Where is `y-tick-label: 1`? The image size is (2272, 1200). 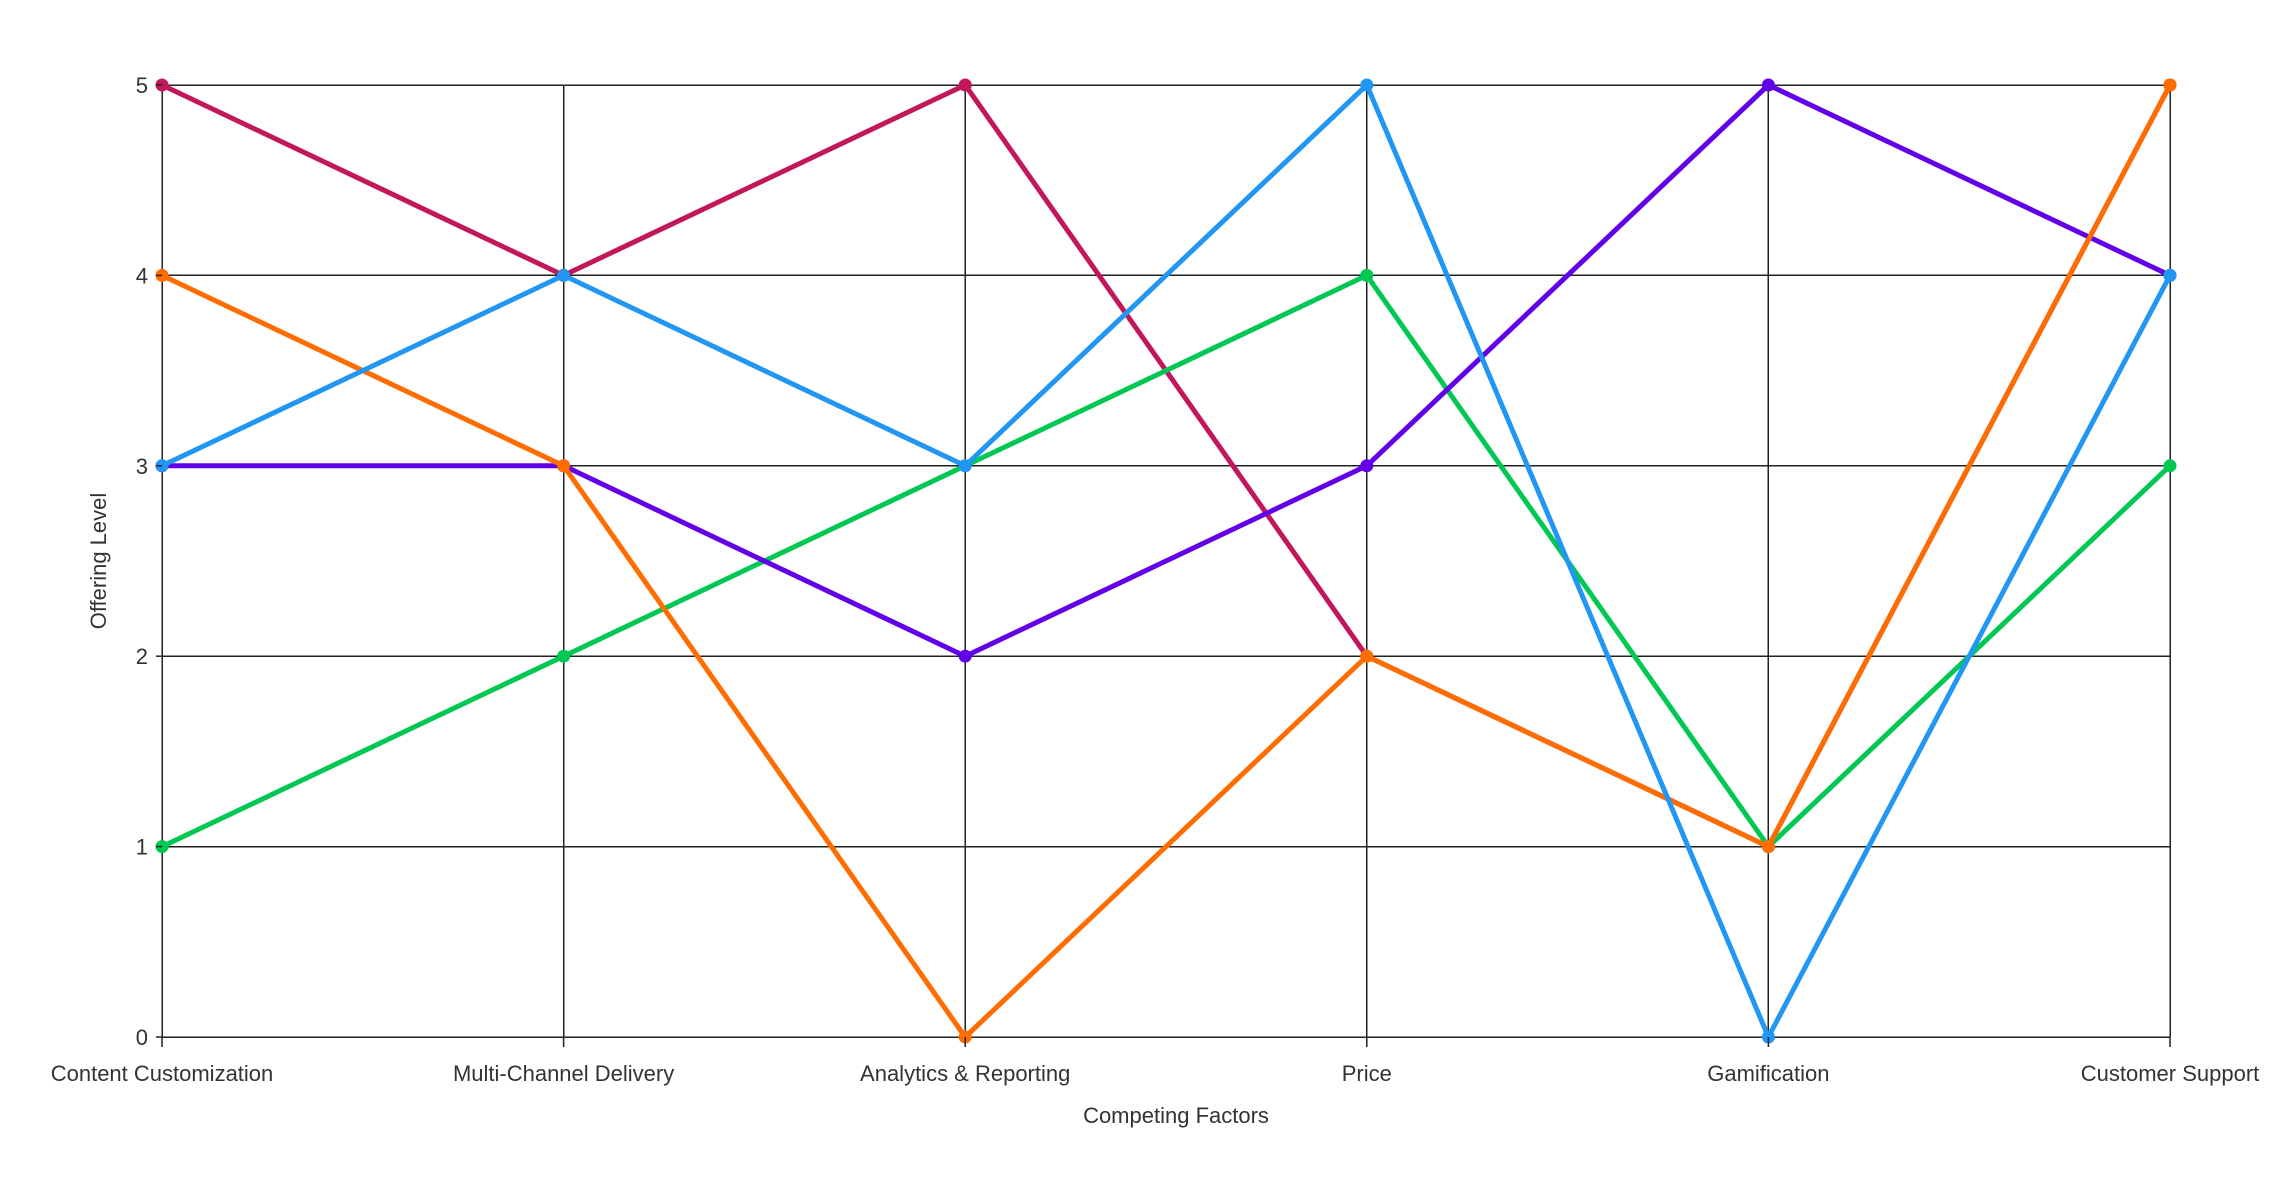 y-tick-label: 1 is located at coordinates (142, 847).